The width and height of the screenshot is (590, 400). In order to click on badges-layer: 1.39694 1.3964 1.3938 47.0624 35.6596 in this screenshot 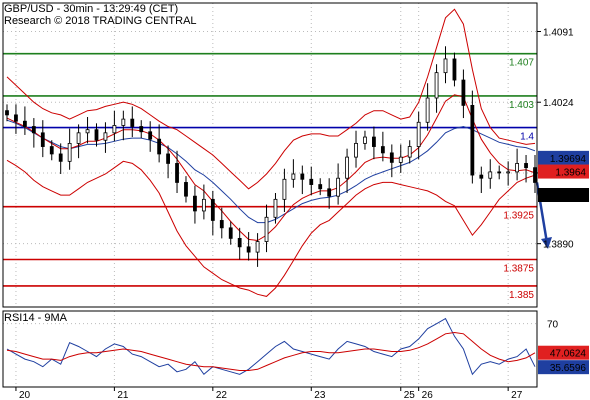, I will do `click(563, 262)`.